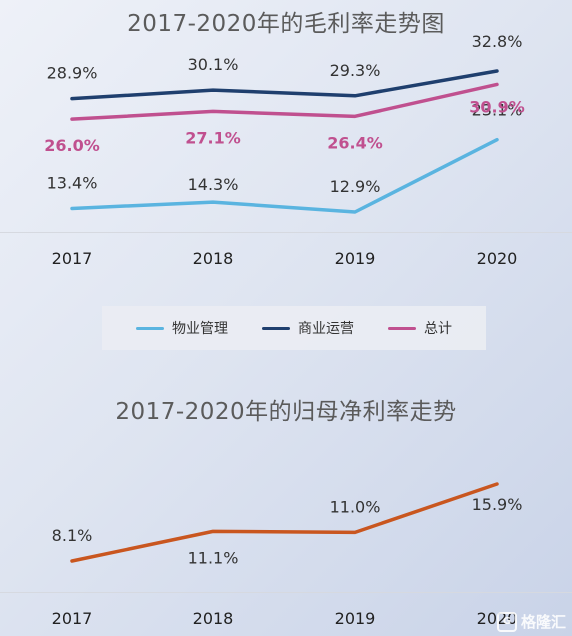 The width and height of the screenshot is (572, 636). Describe the element at coordinates (276, 328) in the screenshot. I see `legend-swatch-commercial` at that location.